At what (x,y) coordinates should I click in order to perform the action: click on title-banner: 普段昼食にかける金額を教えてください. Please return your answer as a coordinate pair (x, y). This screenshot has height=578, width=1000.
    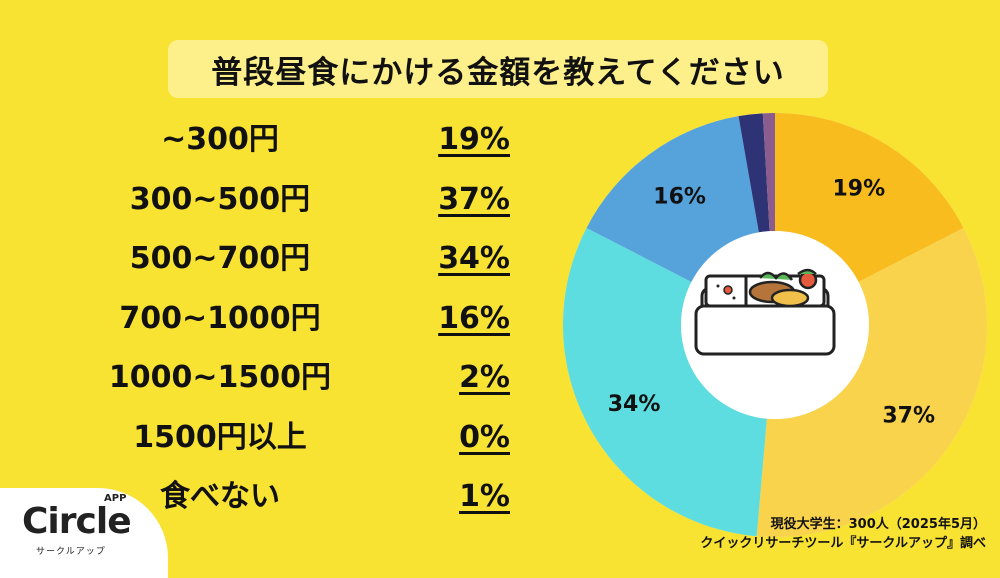
    Looking at the image, I should click on (498, 69).